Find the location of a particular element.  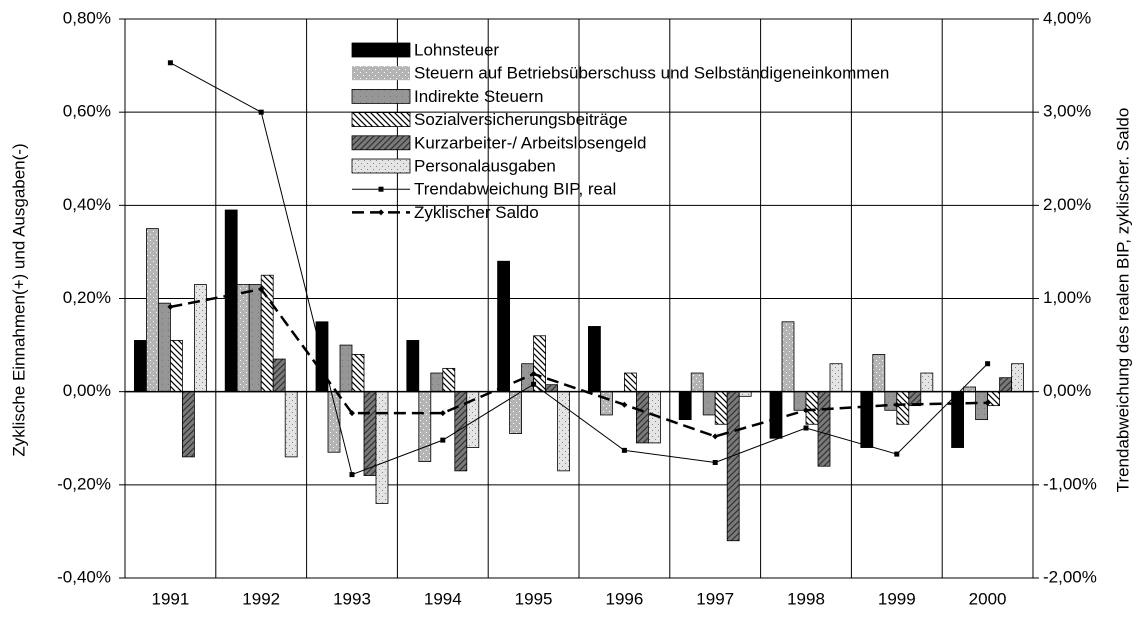

y-tick-label: 0,60% is located at coordinates (87, 111).